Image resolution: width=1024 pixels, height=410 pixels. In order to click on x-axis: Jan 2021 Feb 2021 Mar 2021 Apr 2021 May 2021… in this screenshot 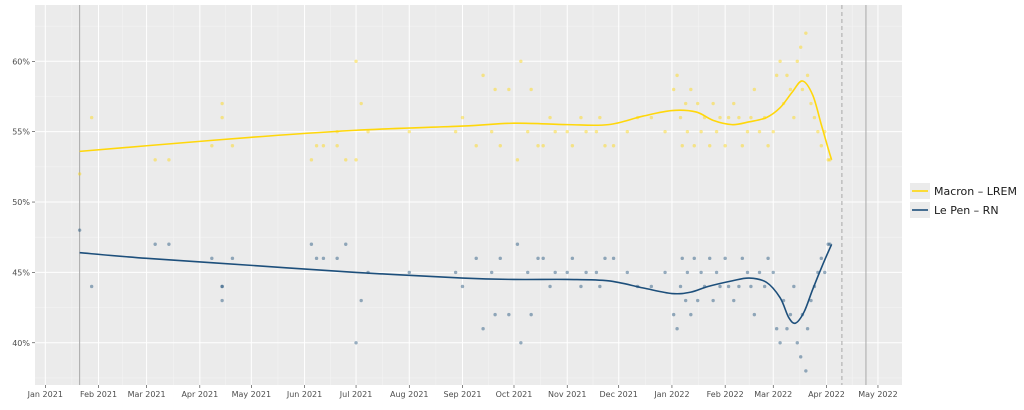, I will do `click(462, 392)`.